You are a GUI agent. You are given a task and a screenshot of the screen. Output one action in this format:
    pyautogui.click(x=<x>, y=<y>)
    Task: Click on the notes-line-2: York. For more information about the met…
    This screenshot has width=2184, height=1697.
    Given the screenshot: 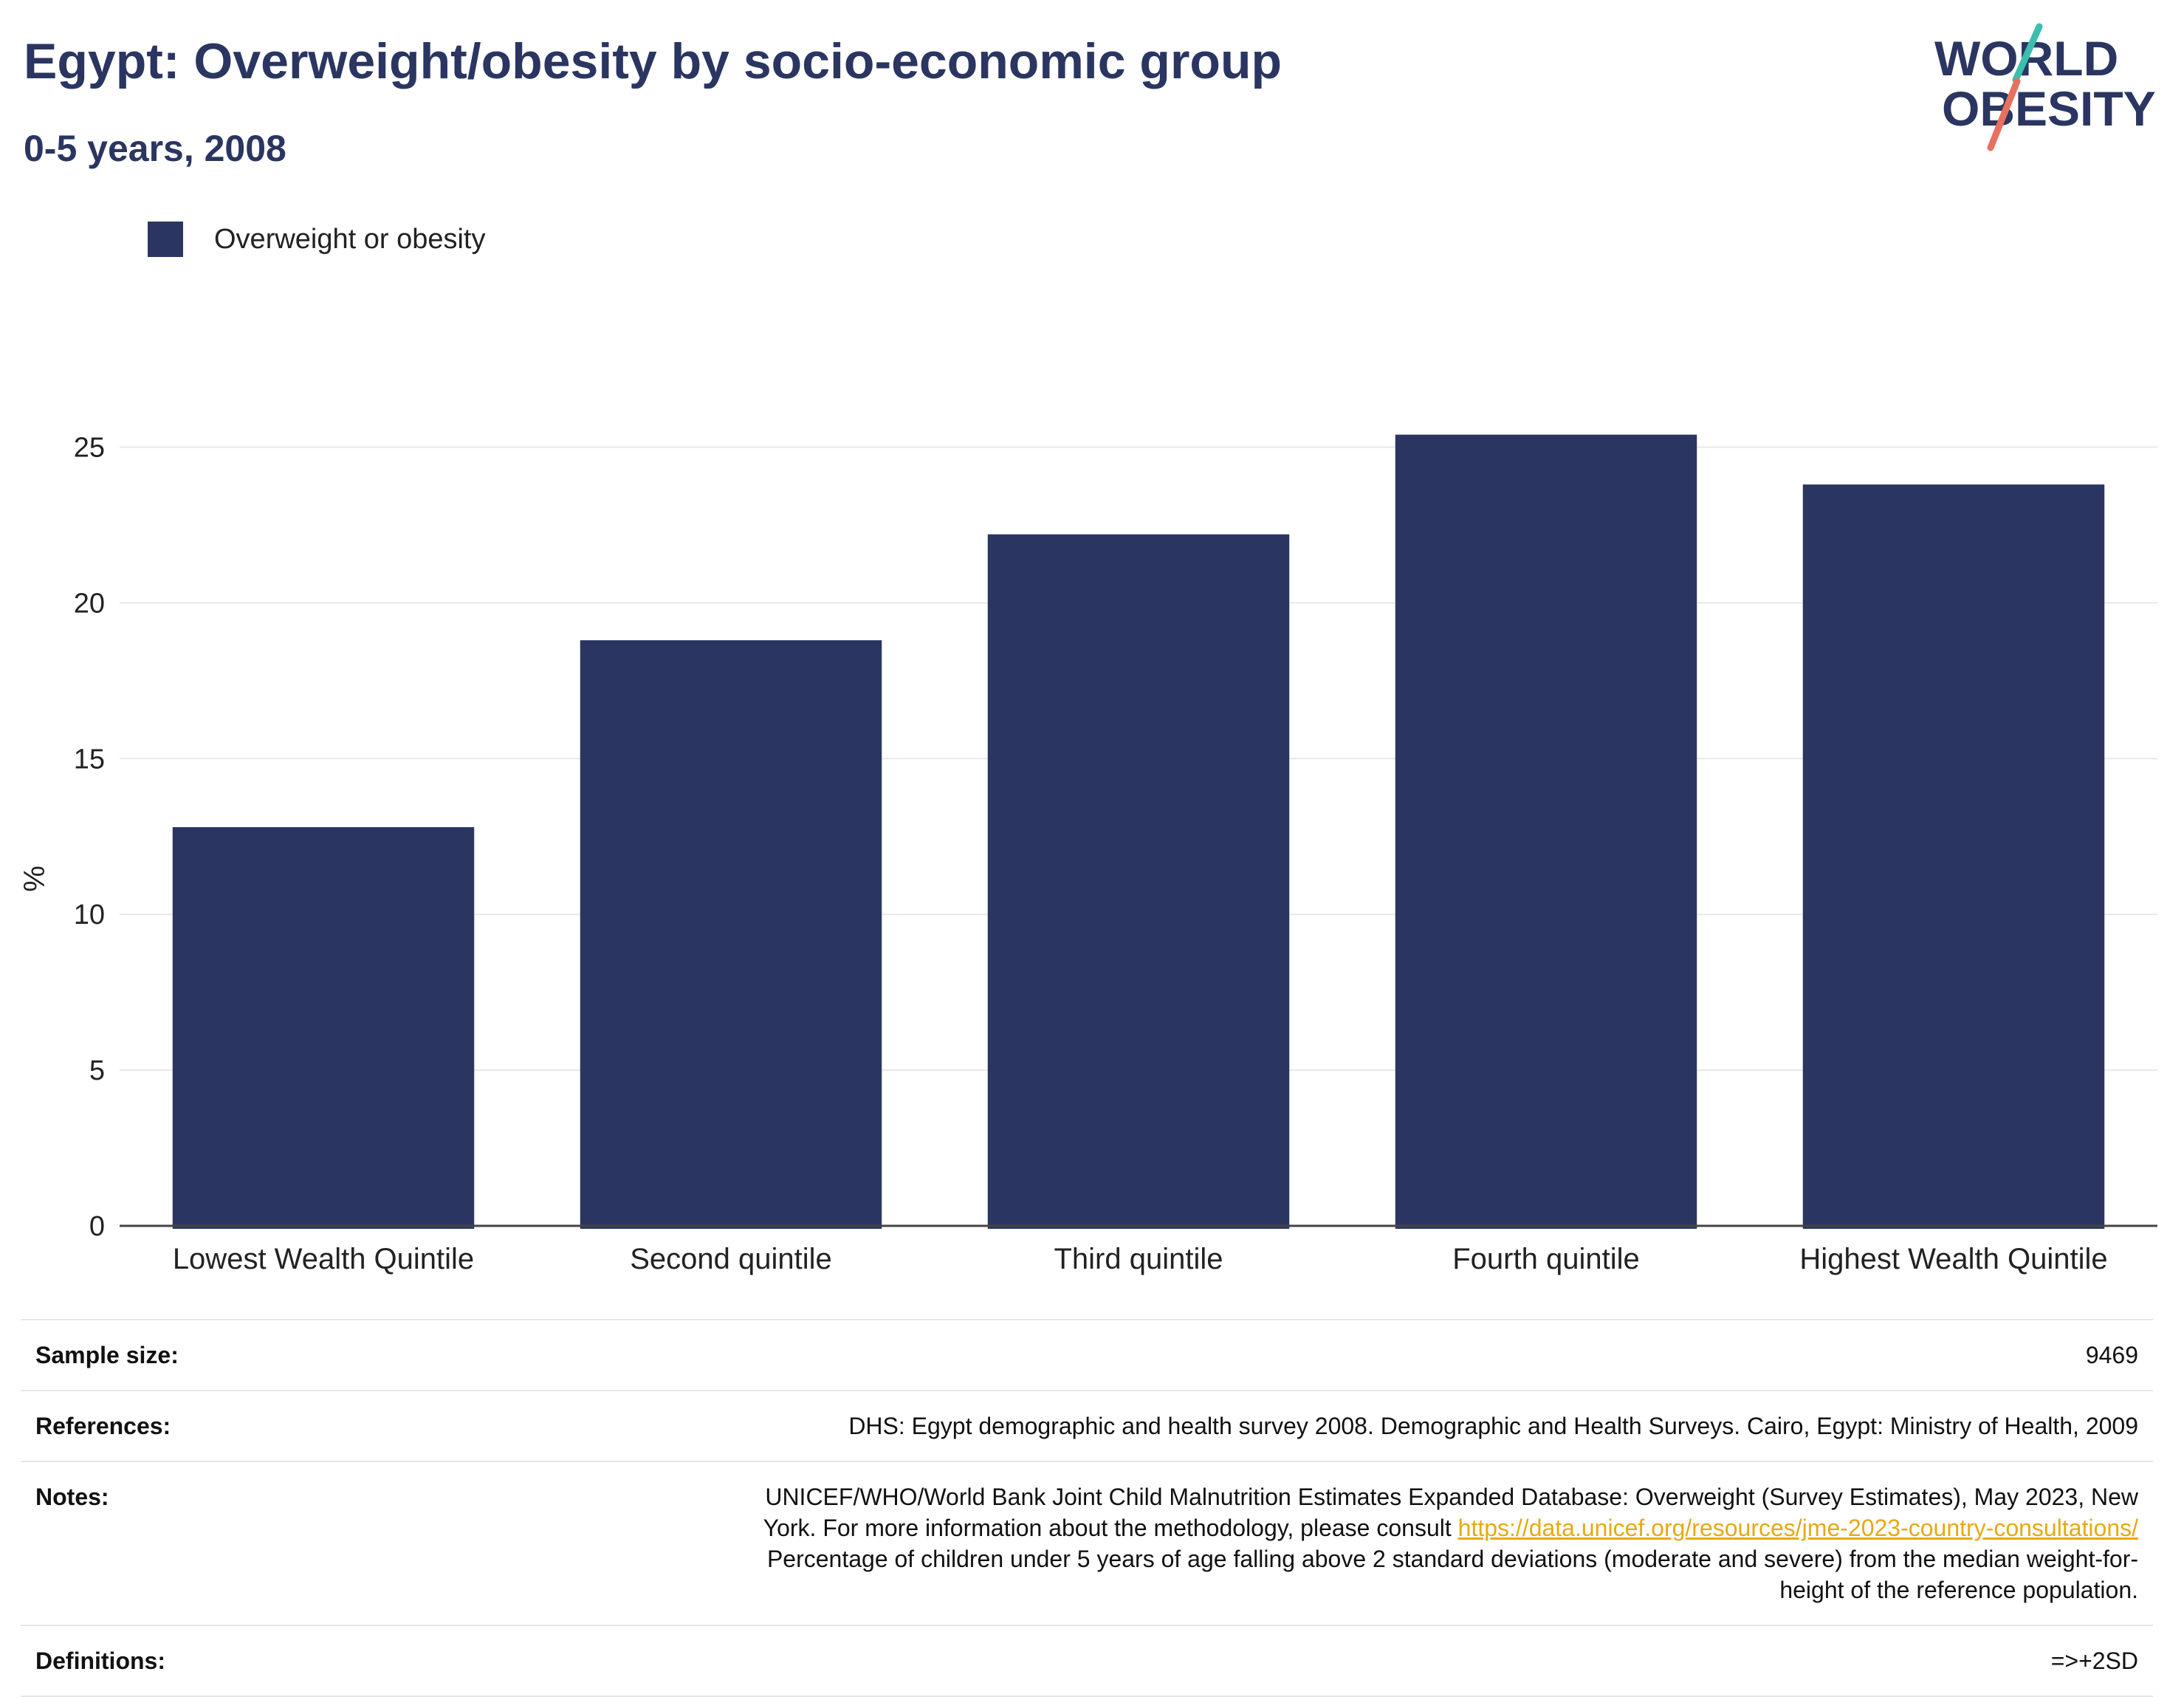 What is the action you would take?
    pyautogui.click(x=1111, y=1528)
    